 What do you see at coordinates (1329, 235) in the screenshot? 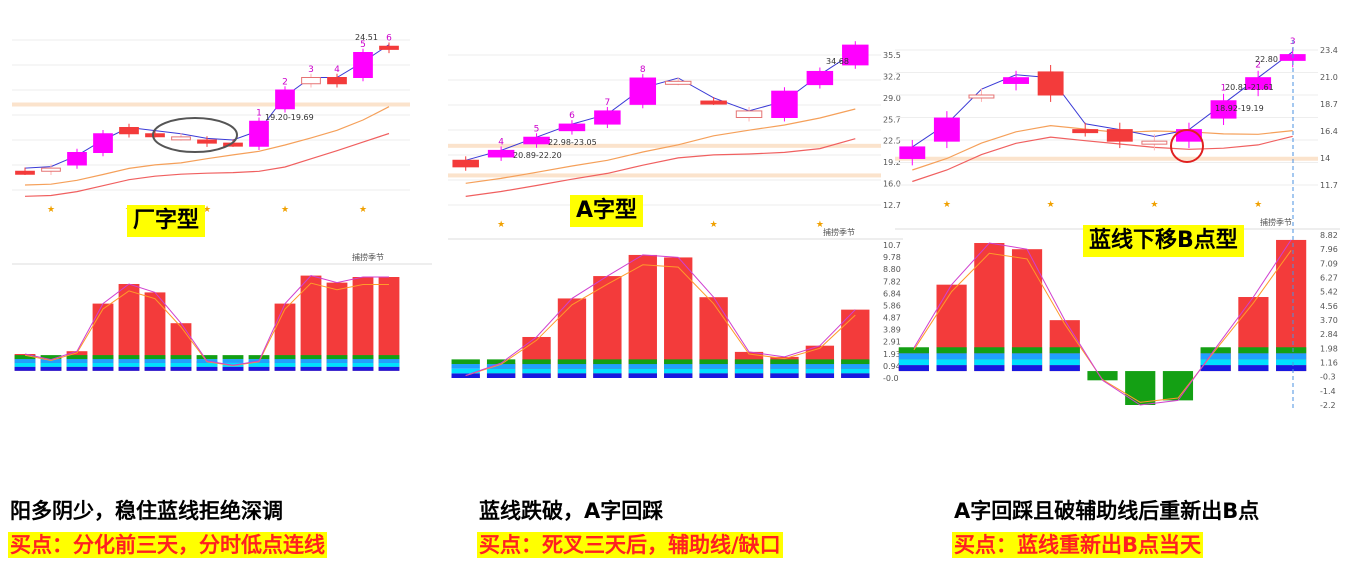
I see `y-tick-label: 8.82` at bounding box center [1329, 235].